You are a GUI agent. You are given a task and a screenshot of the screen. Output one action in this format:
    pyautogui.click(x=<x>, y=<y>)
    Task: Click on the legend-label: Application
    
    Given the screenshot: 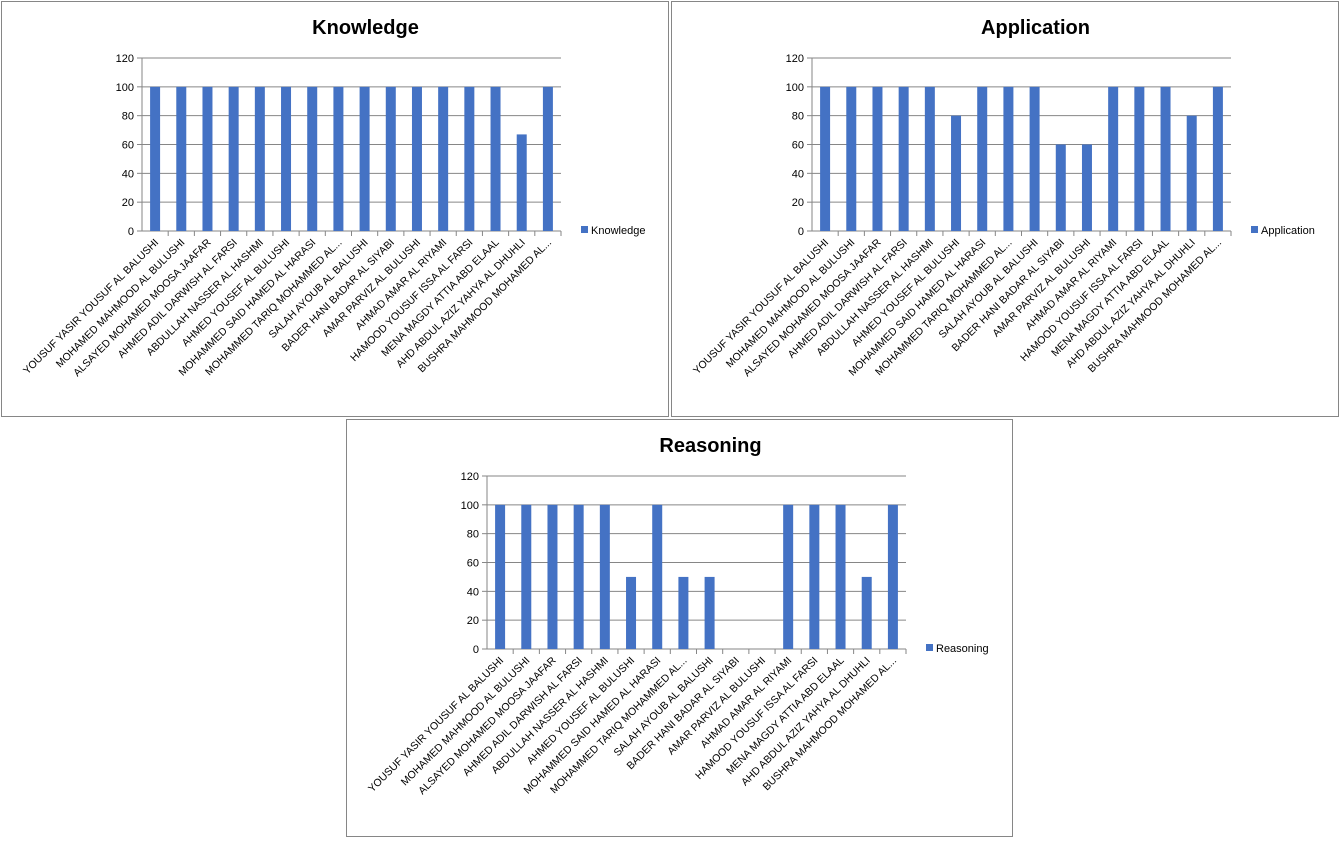 What is the action you would take?
    pyautogui.click(x=1288, y=231)
    